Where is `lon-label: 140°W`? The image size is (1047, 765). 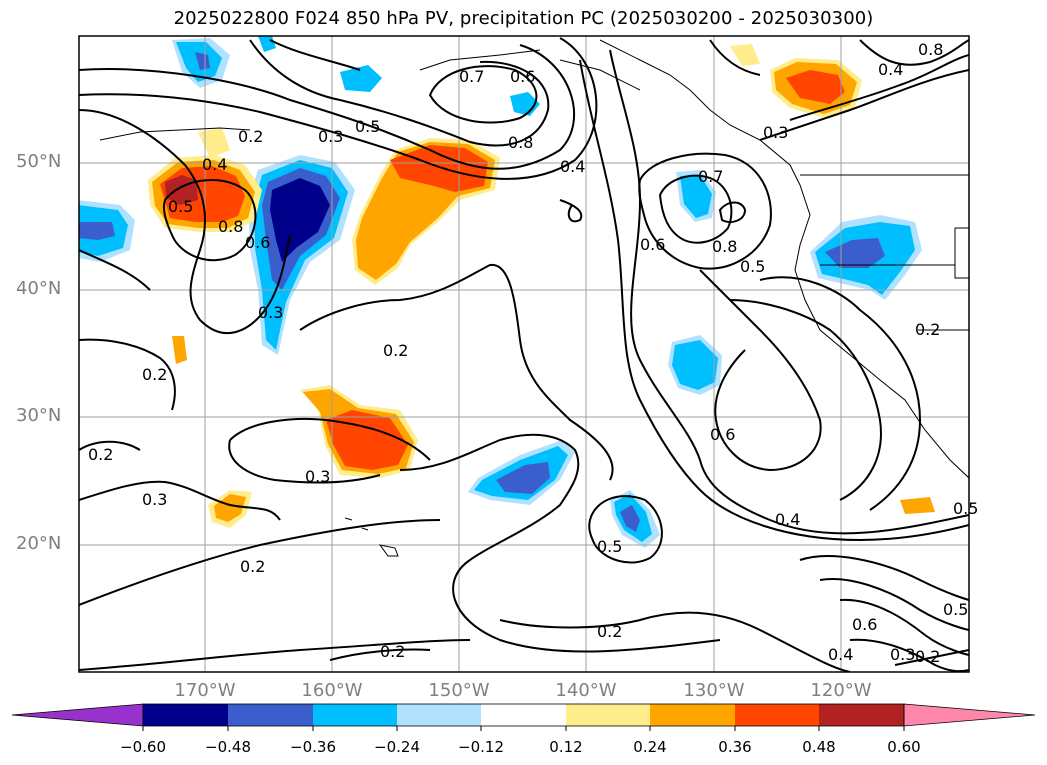
lon-label: 140°W is located at coordinates (586, 690).